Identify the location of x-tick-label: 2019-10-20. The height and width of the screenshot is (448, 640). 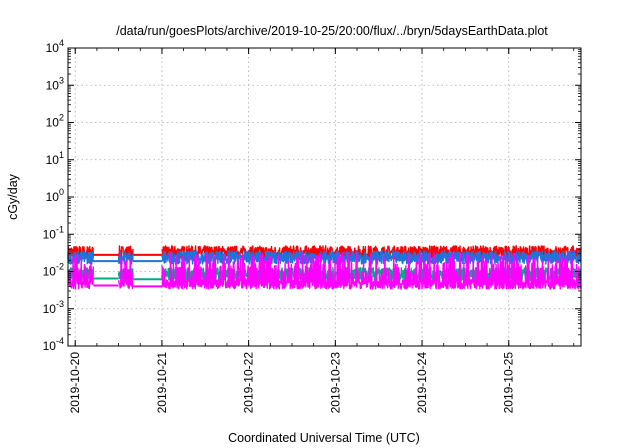
(75, 383).